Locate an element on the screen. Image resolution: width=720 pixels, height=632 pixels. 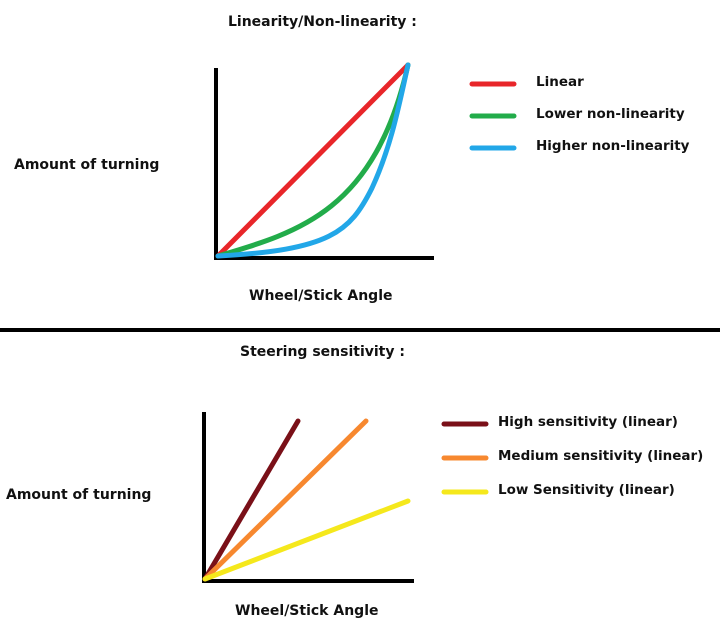
top-legend-label-lower: Lower non-linearity is located at coordinates (610, 114).